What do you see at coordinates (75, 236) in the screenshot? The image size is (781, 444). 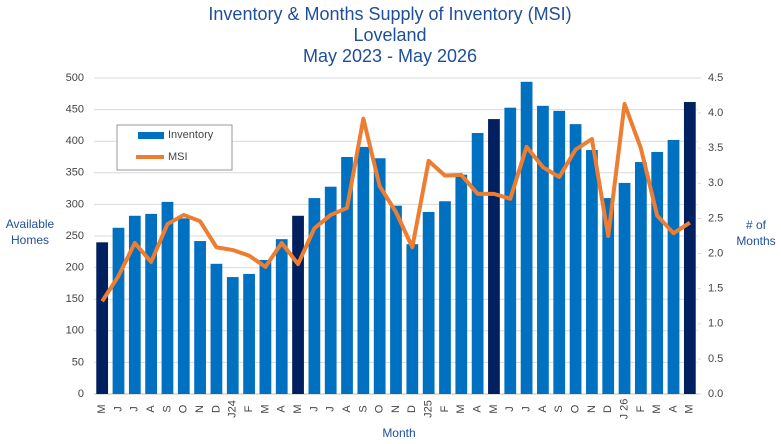 I see `y-tick-label: 250` at bounding box center [75, 236].